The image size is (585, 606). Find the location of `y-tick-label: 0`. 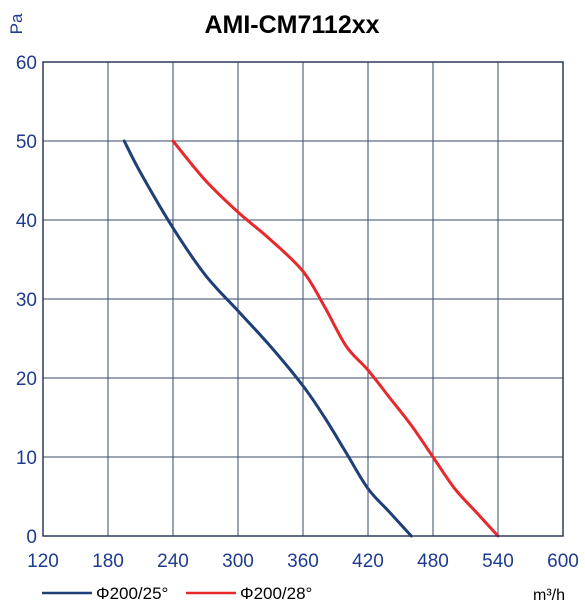

y-tick-label: 0 is located at coordinates (31, 537).